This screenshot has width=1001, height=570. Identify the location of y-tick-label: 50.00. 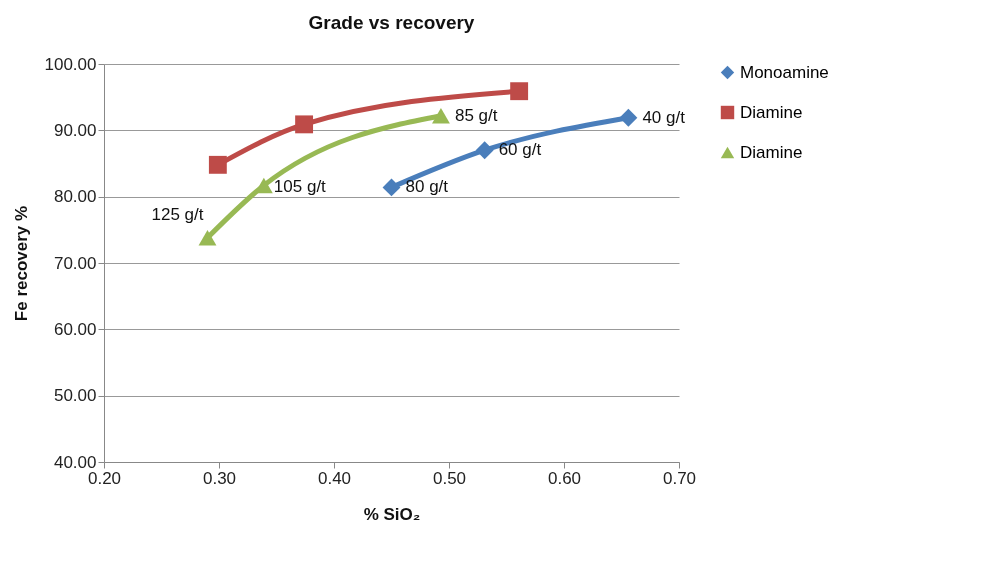
(75, 396).